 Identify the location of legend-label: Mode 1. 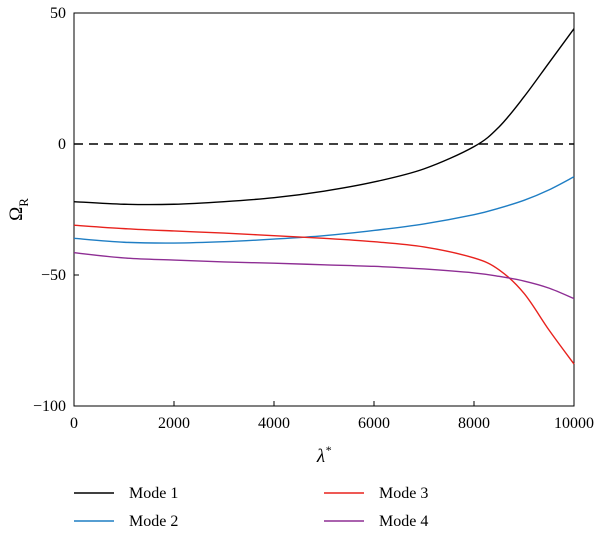
(153, 493).